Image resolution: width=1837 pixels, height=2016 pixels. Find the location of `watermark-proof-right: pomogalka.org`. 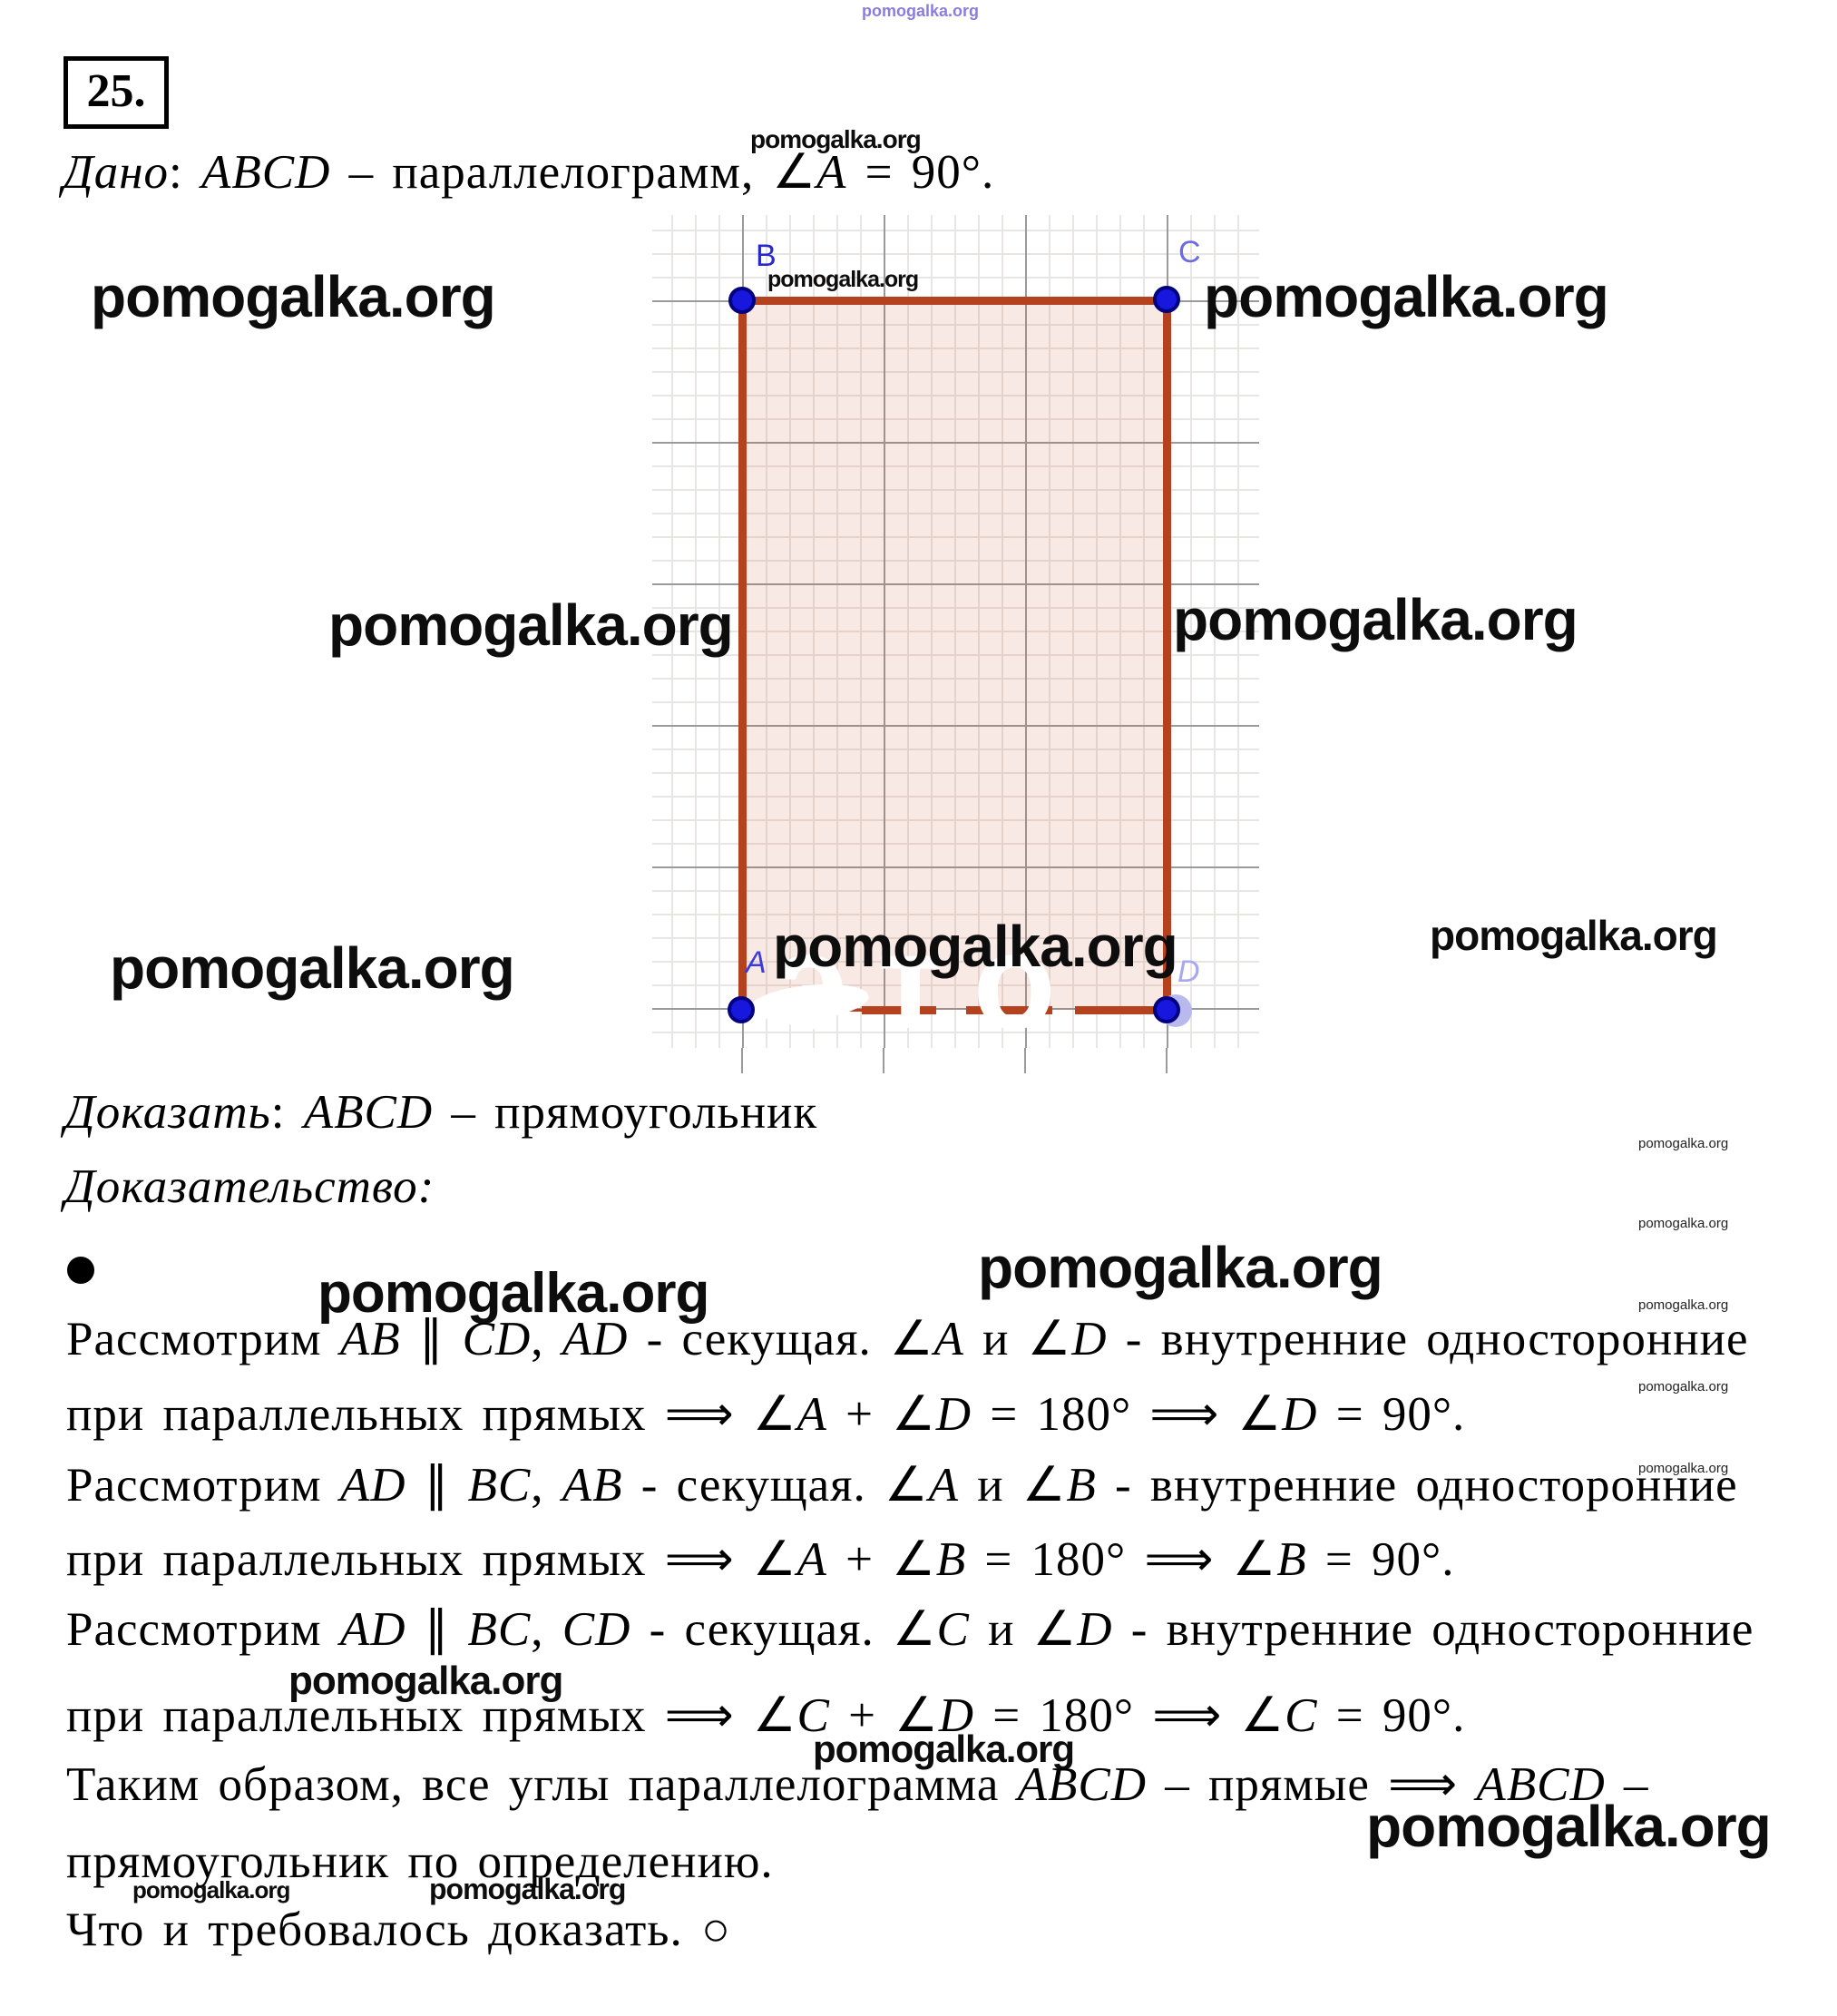

watermark-proof-right: pomogalka.org is located at coordinates (1180, 1267).